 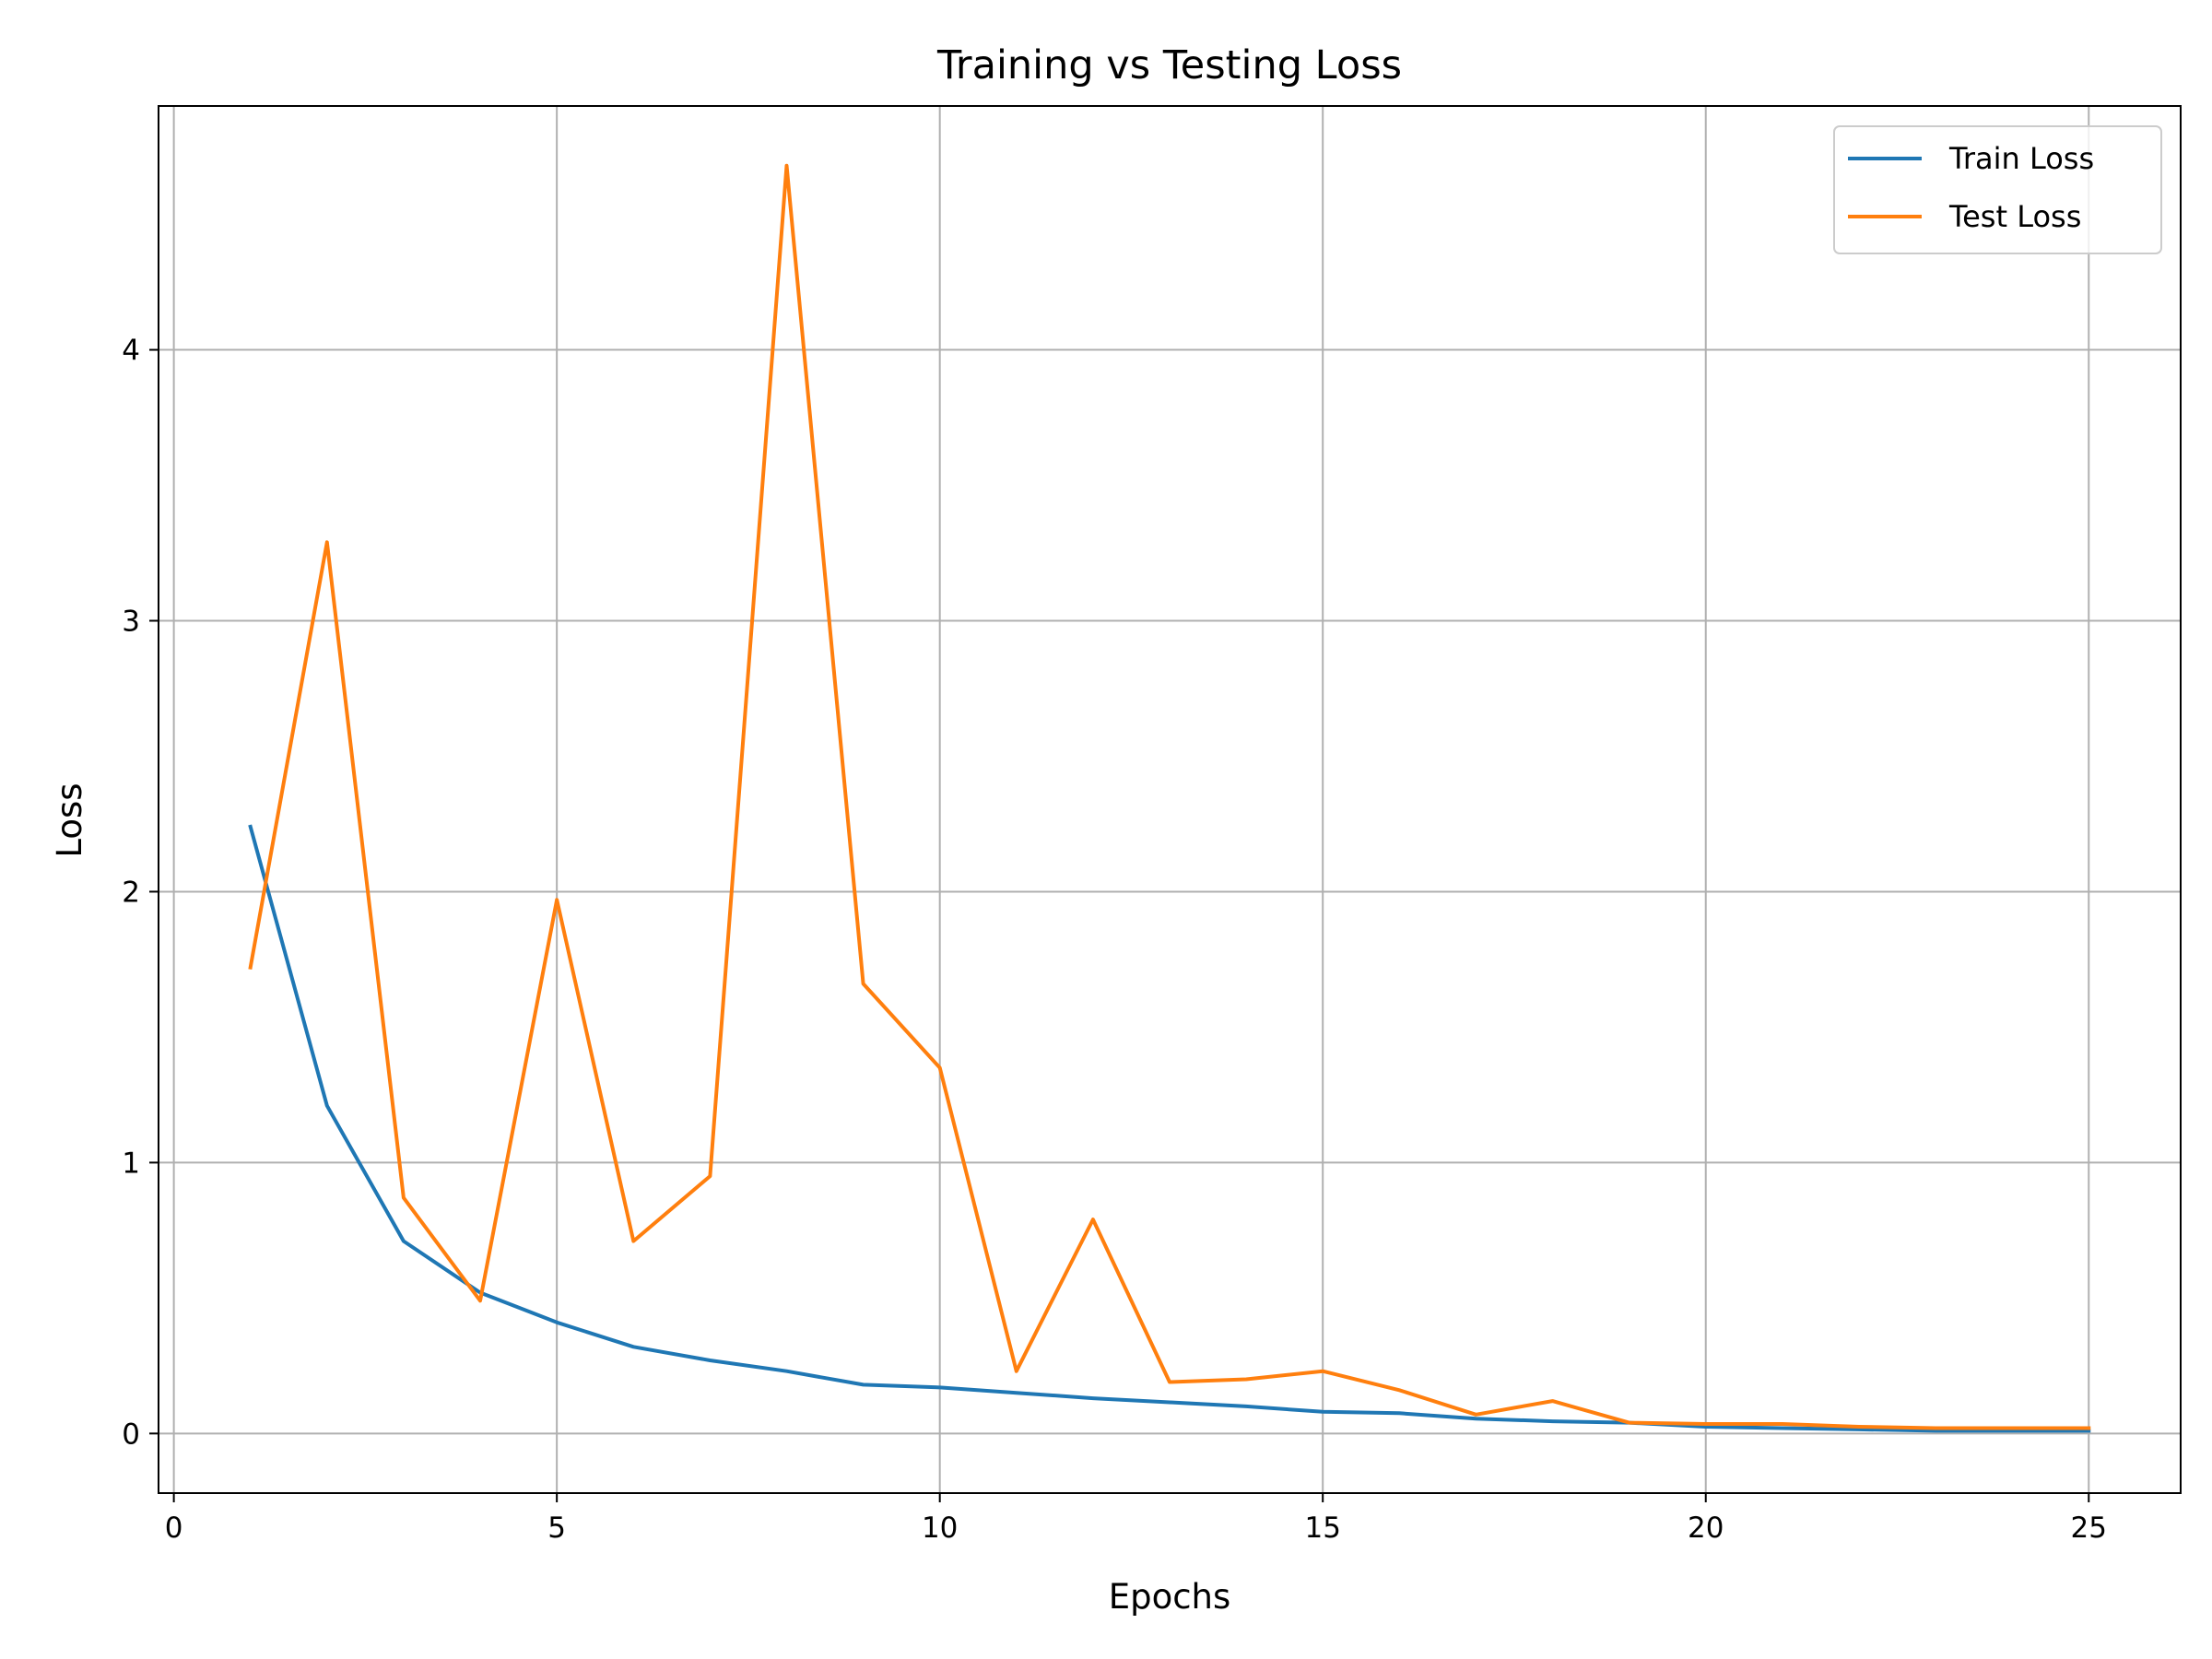 What do you see at coordinates (2089, 1528) in the screenshot?
I see `x-tick-label: 25` at bounding box center [2089, 1528].